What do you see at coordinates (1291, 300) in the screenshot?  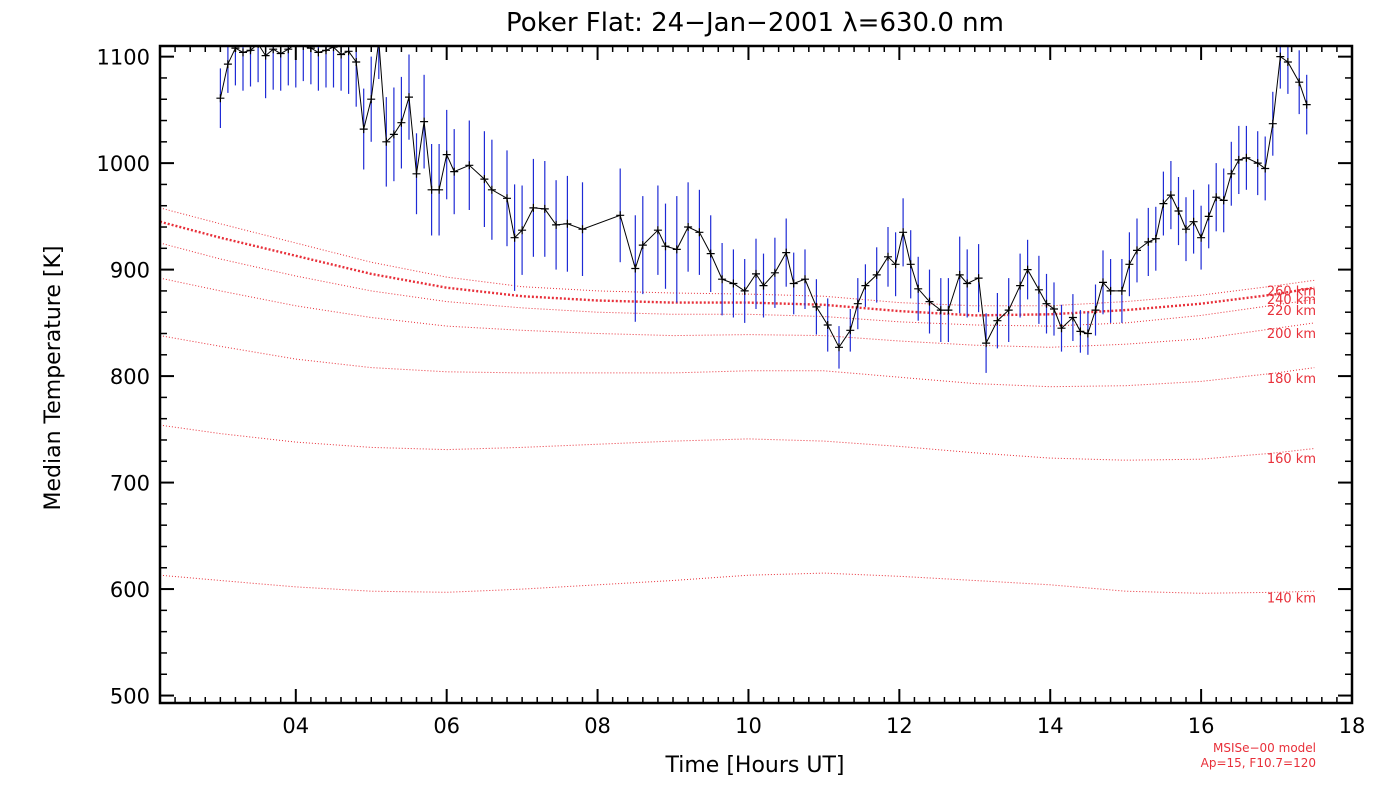 I see `model-label-240-km: 240 km` at bounding box center [1291, 300].